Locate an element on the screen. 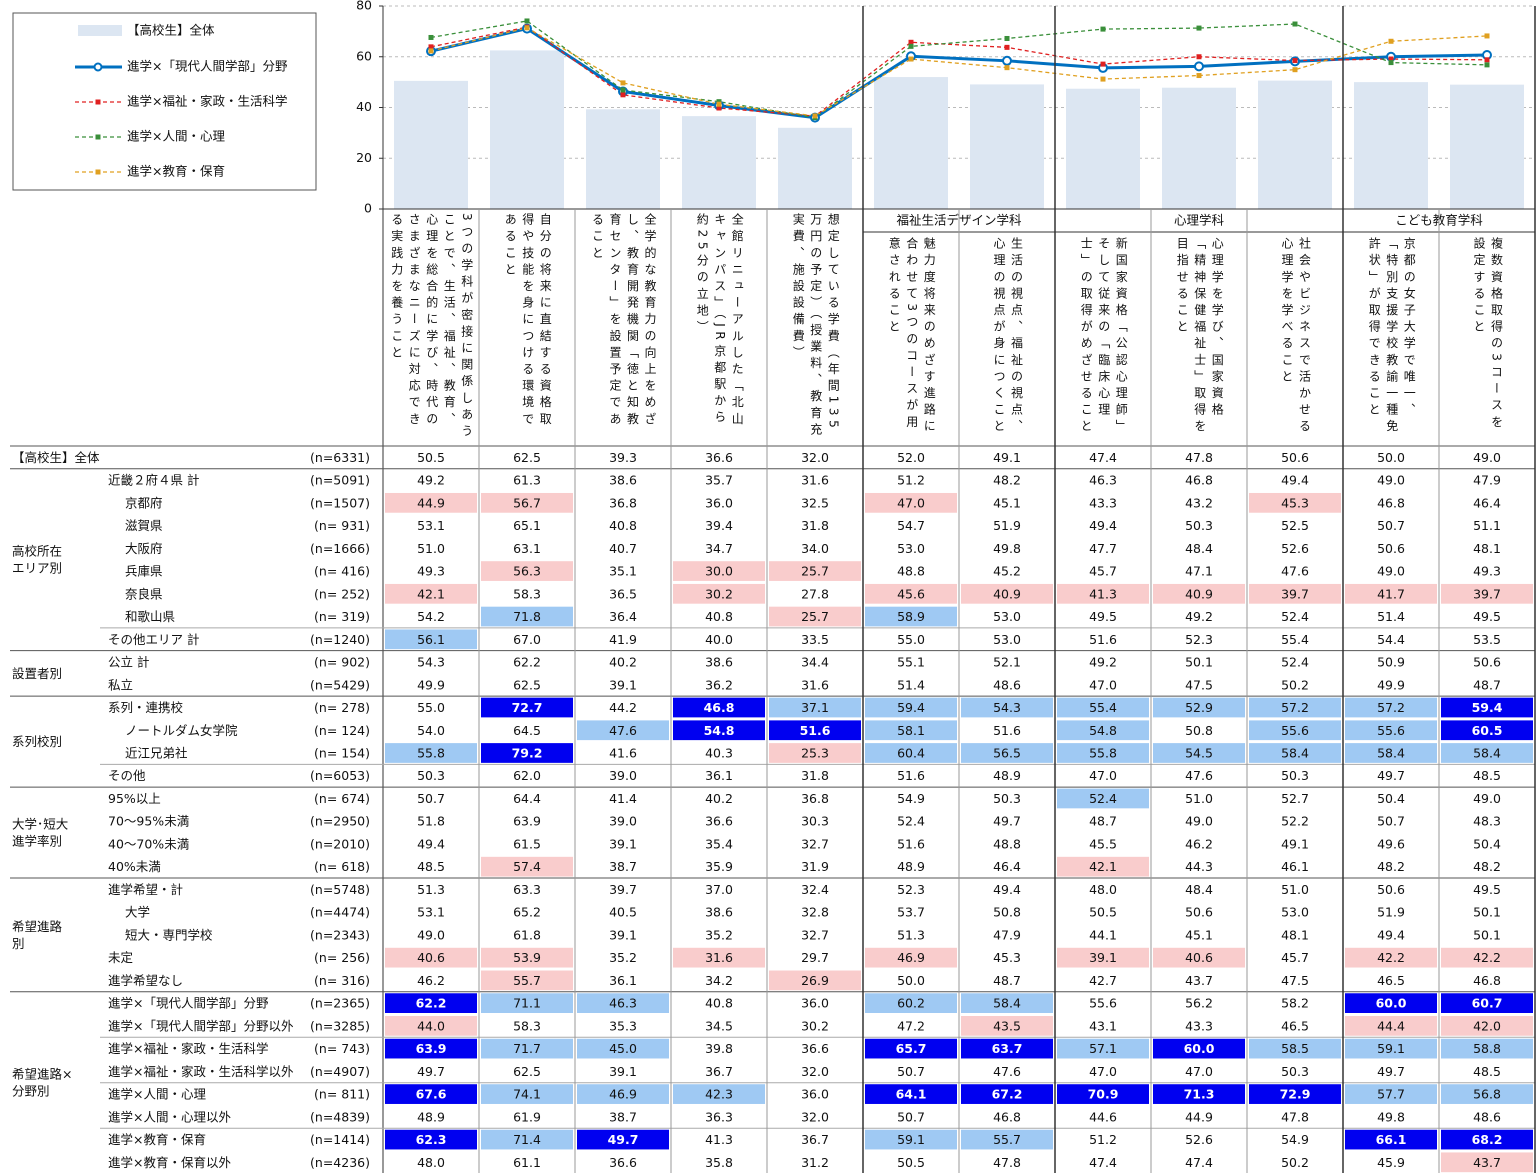 This screenshot has width=1539, height=1173. cell-value: 51.0 is located at coordinates (431, 548).